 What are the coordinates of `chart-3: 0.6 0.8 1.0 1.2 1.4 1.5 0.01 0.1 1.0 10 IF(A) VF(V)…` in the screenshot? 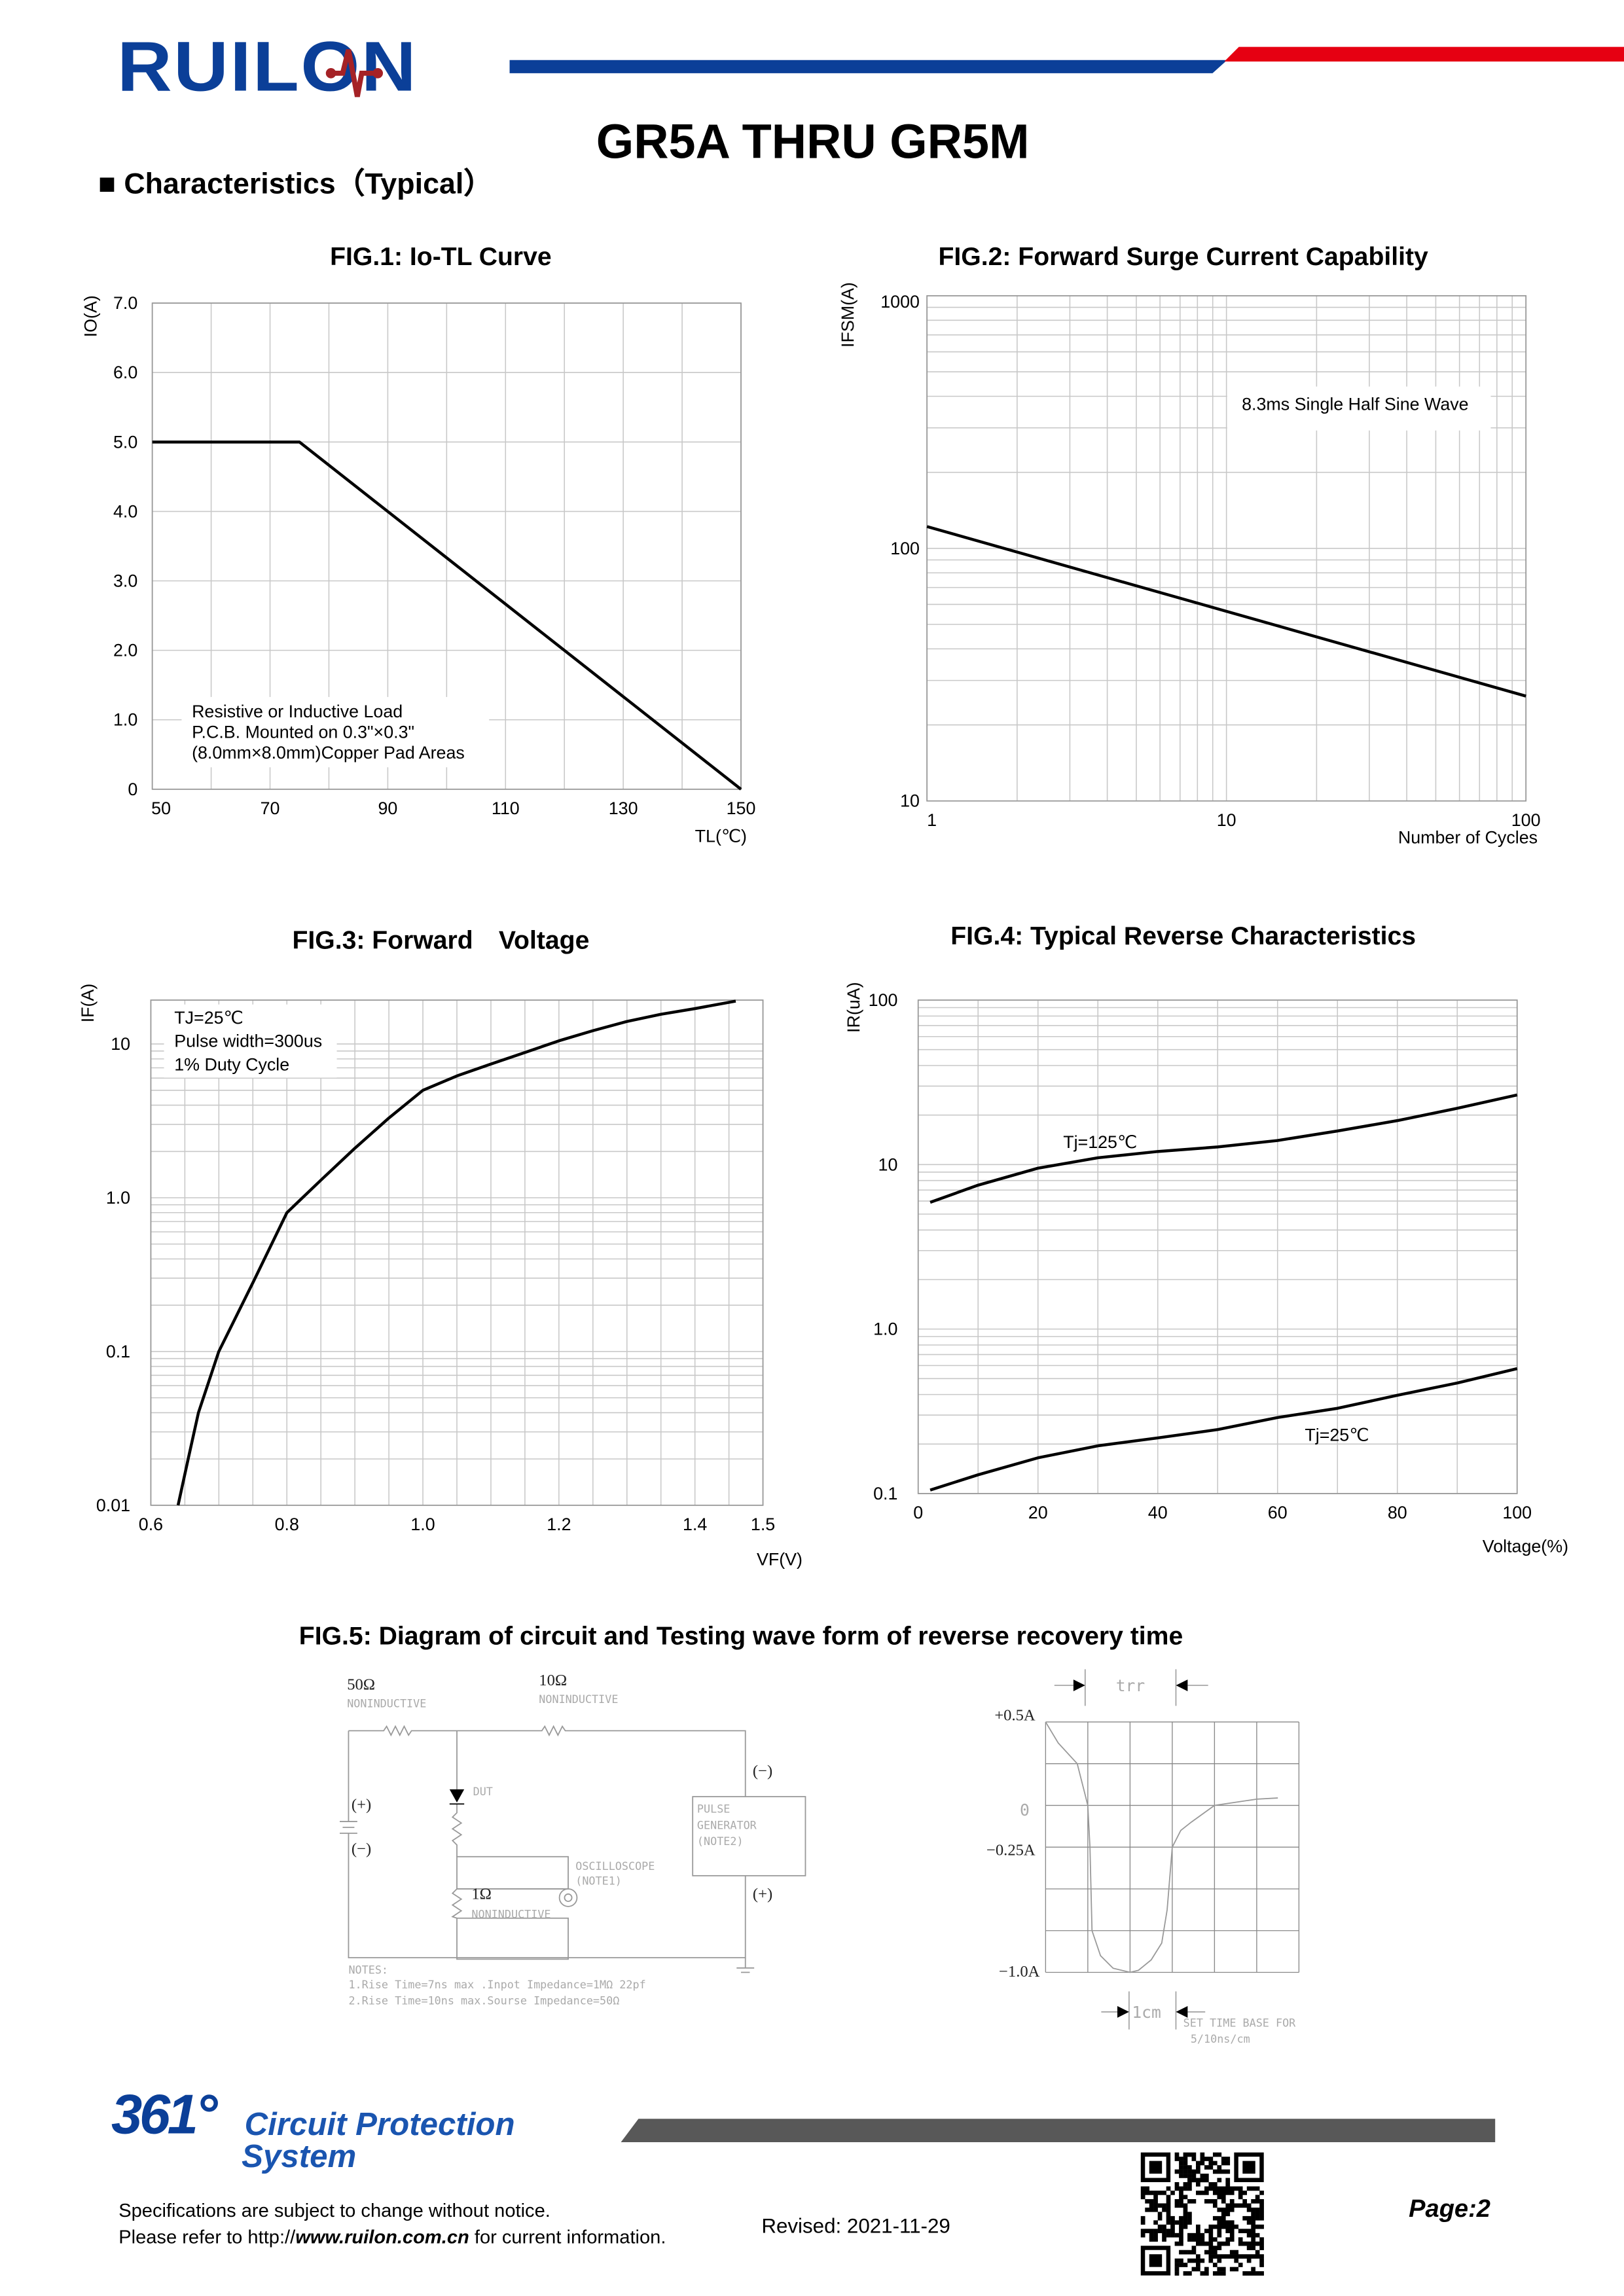 It's located at (440, 1277).